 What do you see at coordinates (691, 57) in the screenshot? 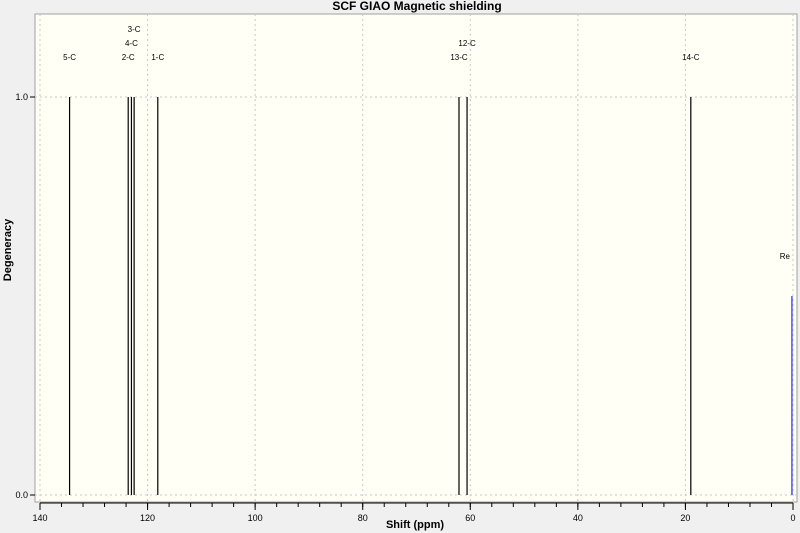
I see `peak-label: 14-C` at bounding box center [691, 57].